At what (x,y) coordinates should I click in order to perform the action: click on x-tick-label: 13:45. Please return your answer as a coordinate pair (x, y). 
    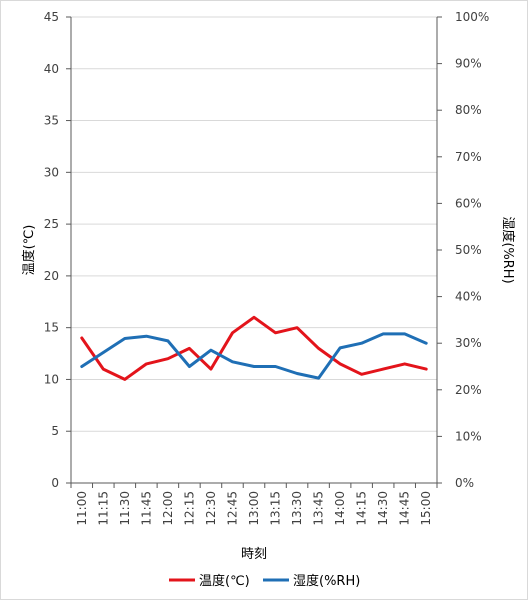
    Looking at the image, I should click on (319, 508).